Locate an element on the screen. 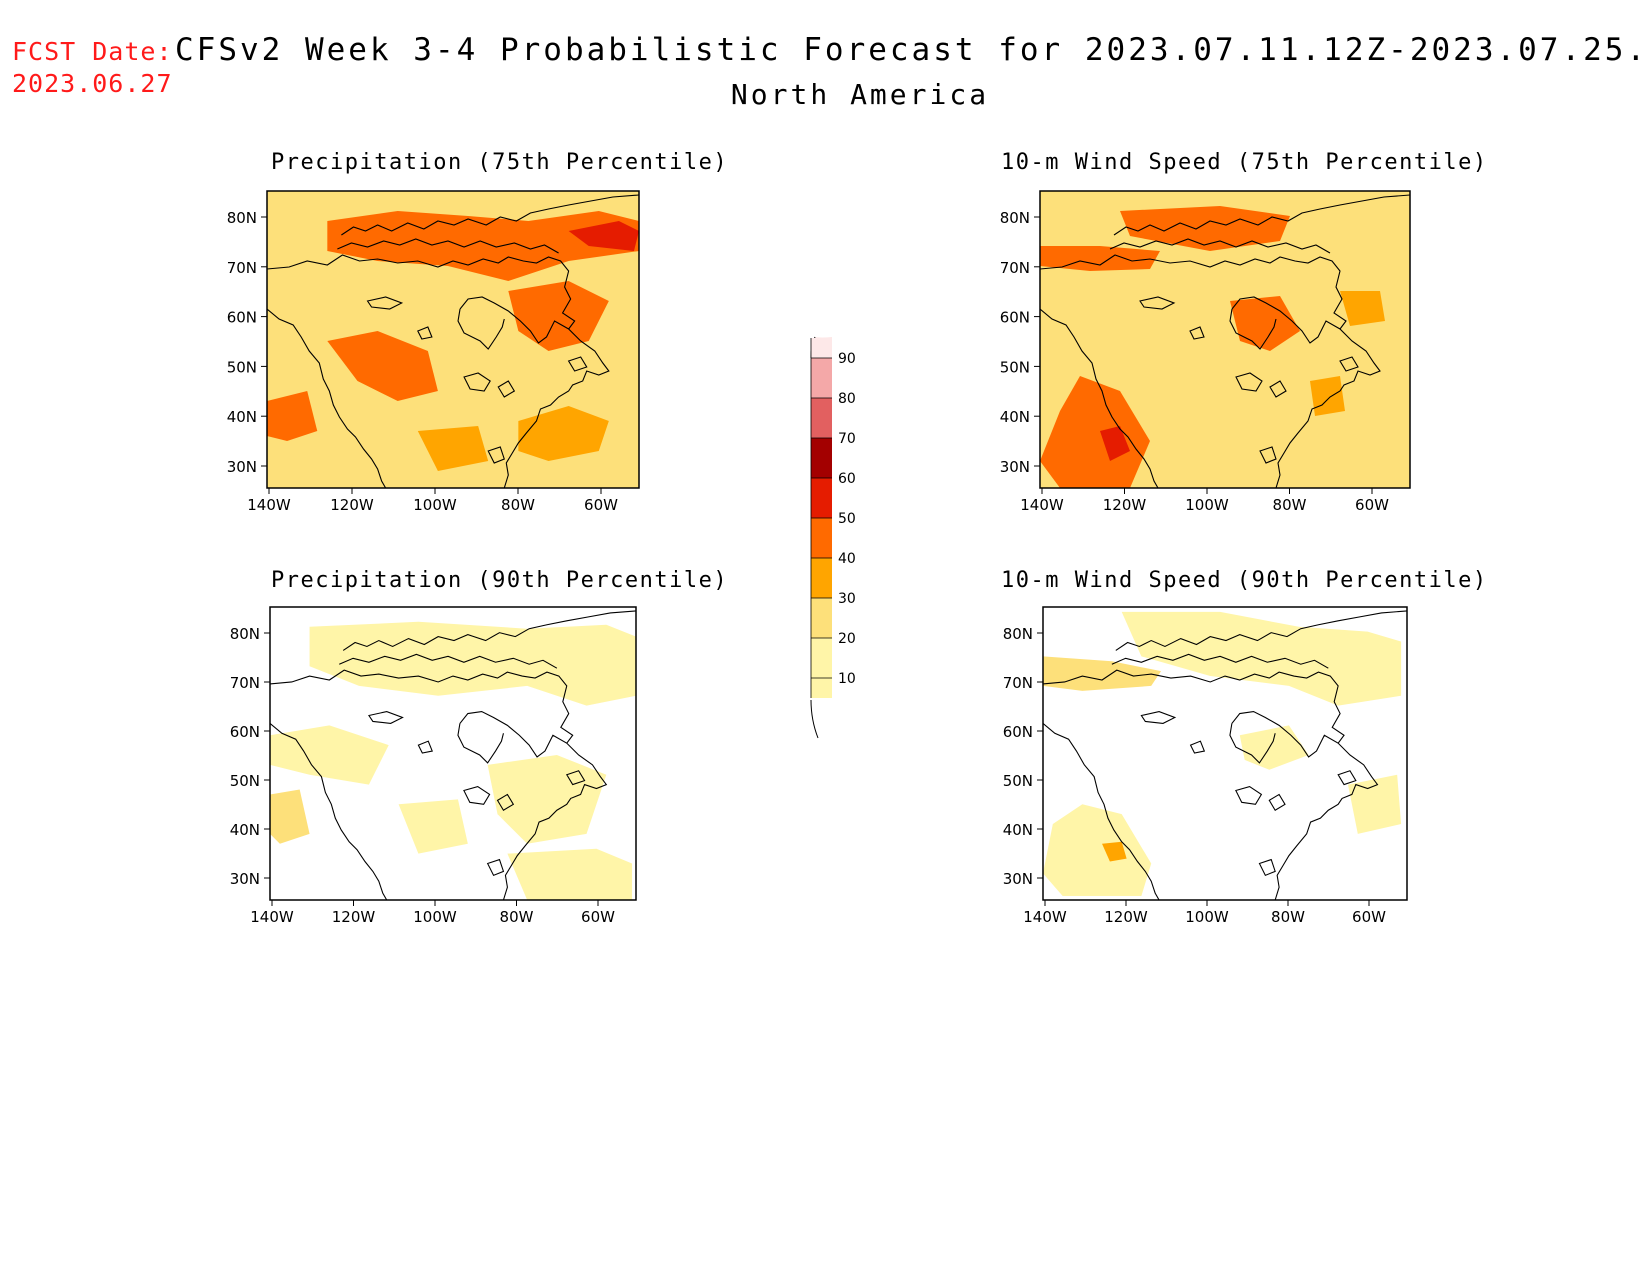  map-panel-wind-75: 80N 70N 60N 50N 40N 30N 140W 120W 100W 80W 60W is located at coordinates (1205, 352).